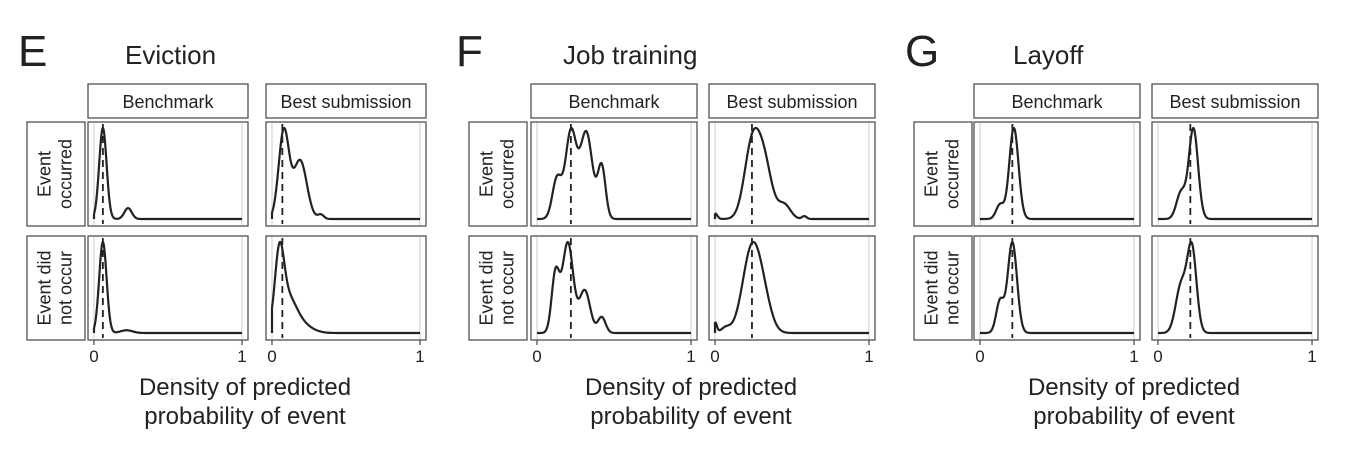 This screenshot has height=451, width=1358. Describe the element at coordinates (922, 51) in the screenshot. I see `panel-letter: G` at that location.